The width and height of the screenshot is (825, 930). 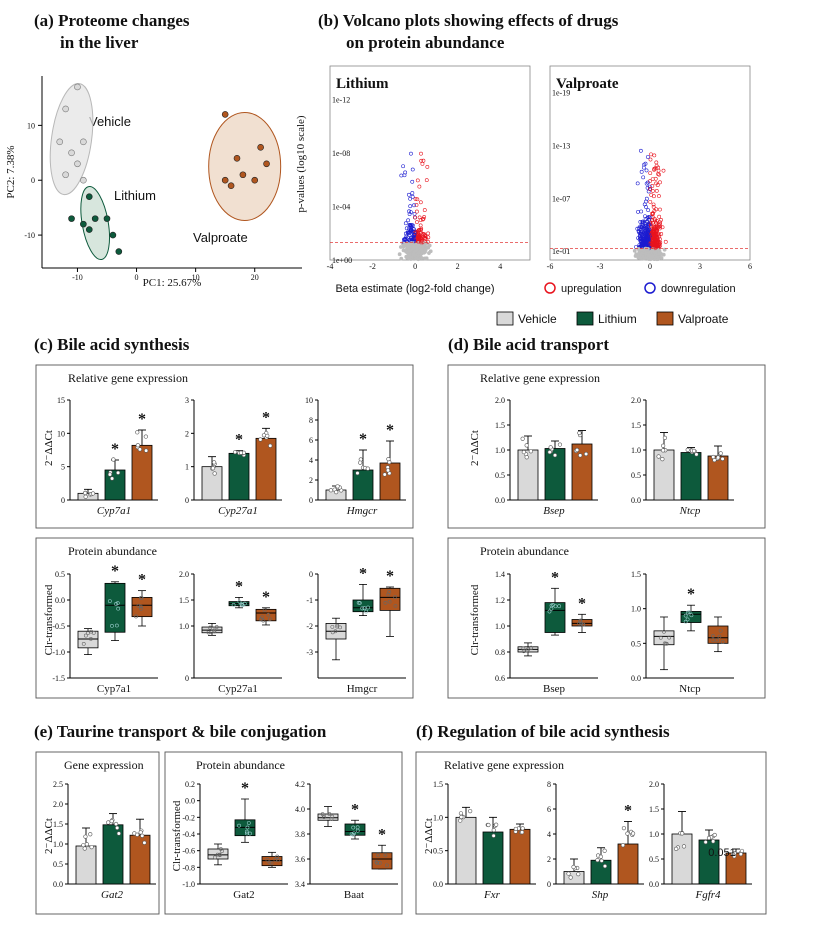 What do you see at coordinates (617, 319) in the screenshot?
I see `legend-lithium-label: Lithium` at bounding box center [617, 319].